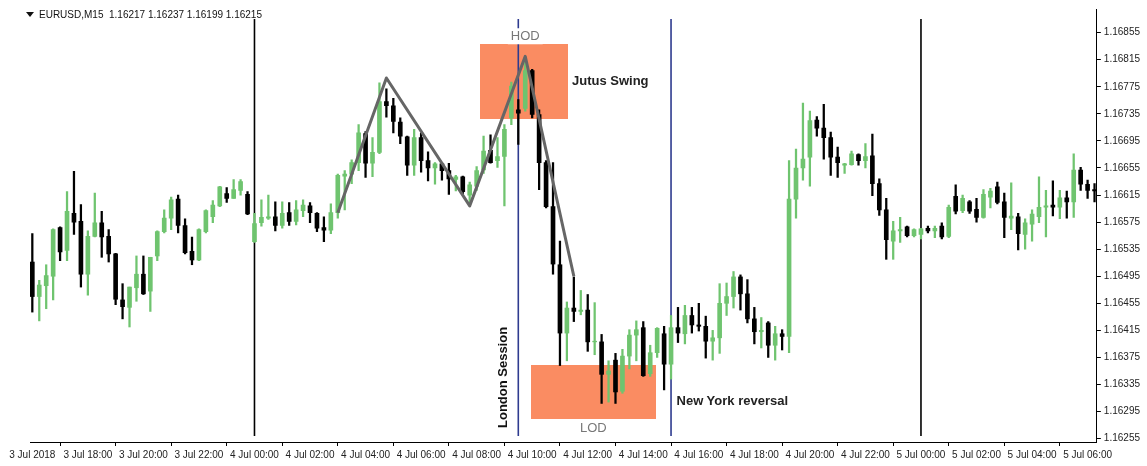 The image size is (1147, 466). I want to click on x-tick-label: 5 Jul 00:00, so click(921, 454).